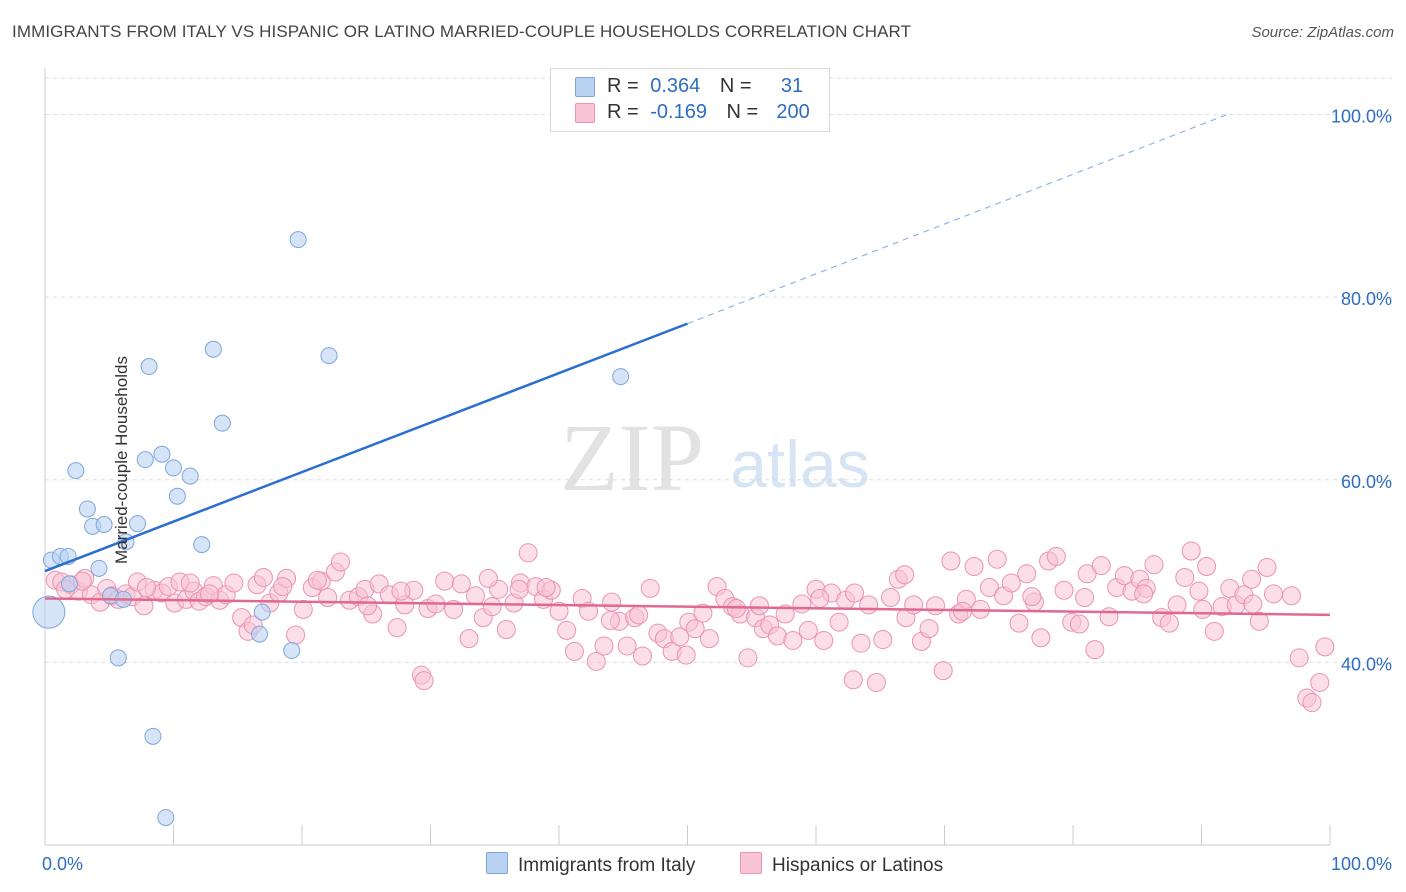 The image size is (1406, 892). I want to click on legend-swatch-hispanic, so click(585, 113).